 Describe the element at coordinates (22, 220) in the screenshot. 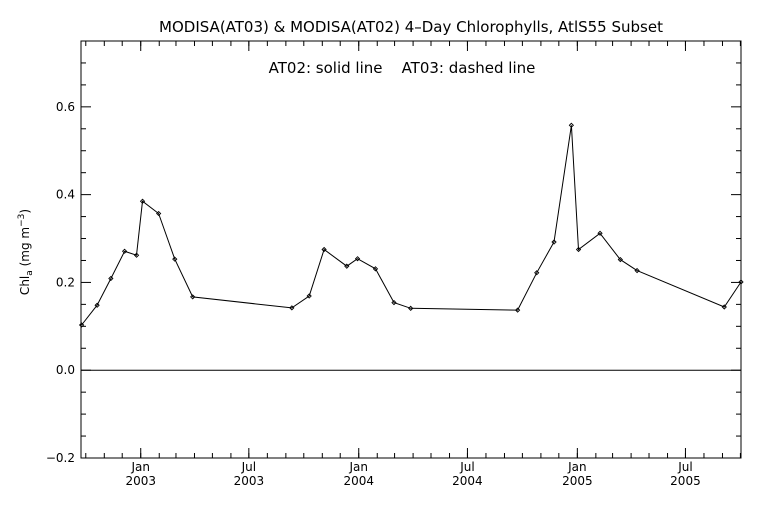

I see `y-axis-label-exponent: −3` at that location.